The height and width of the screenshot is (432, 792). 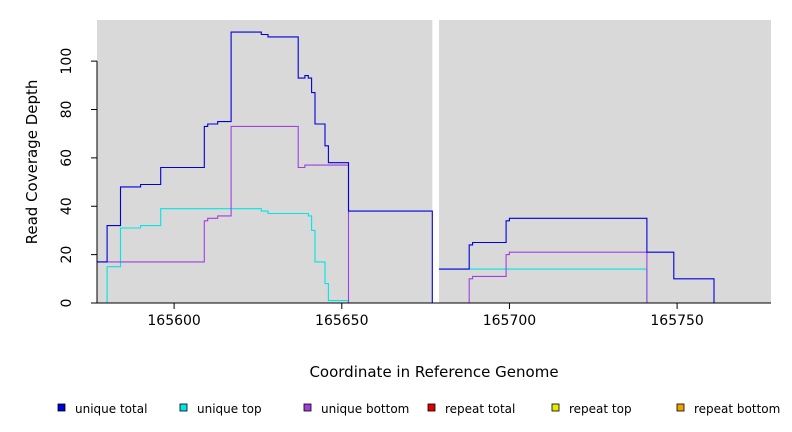 What do you see at coordinates (67, 206) in the screenshot?
I see `y-tick-label: 40` at bounding box center [67, 206].